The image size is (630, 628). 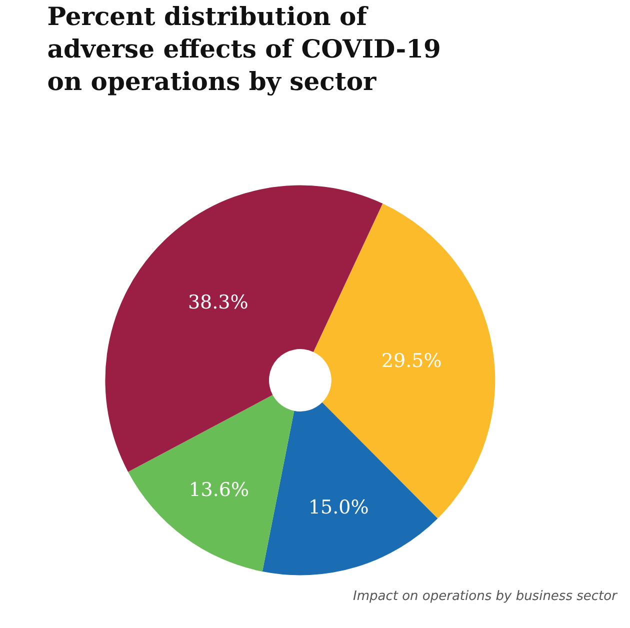 I want to click on data-label: 29.5%, so click(x=411, y=361).